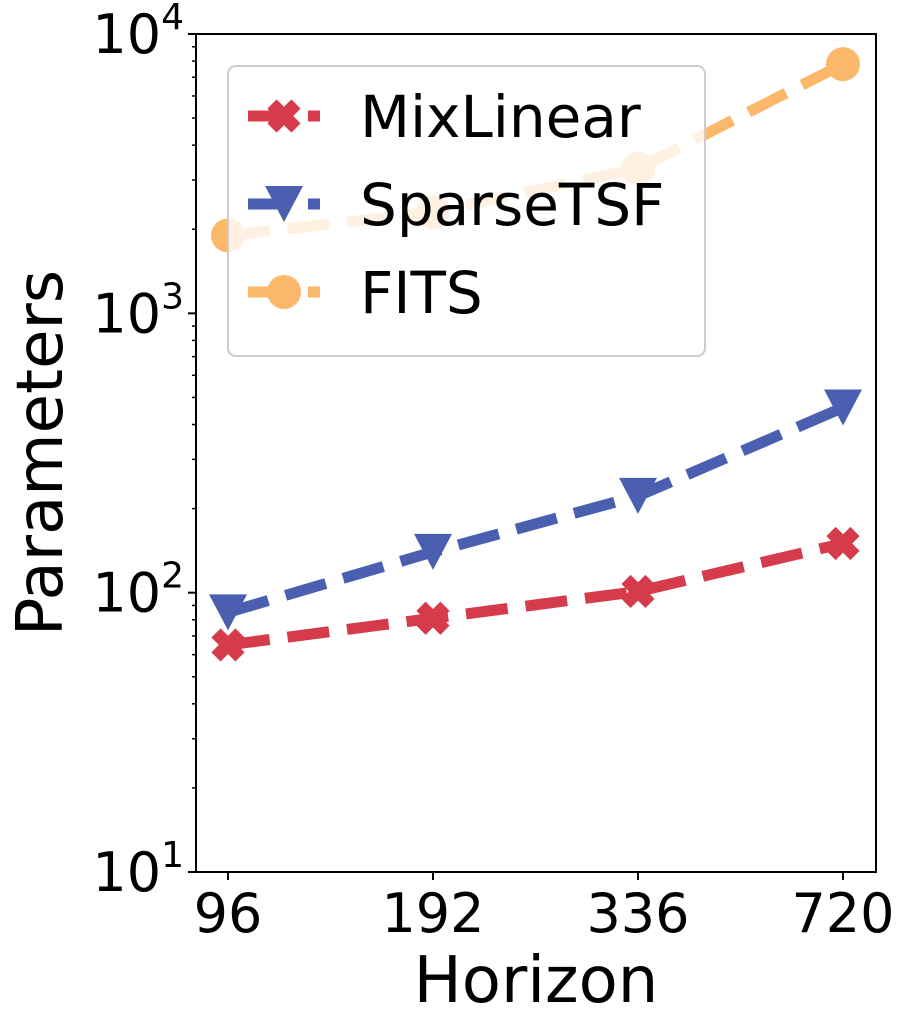 This screenshot has width=914, height=1027. What do you see at coordinates (544, 908) in the screenshot?
I see `x-axis-ticks: 96 192 336 720` at bounding box center [544, 908].